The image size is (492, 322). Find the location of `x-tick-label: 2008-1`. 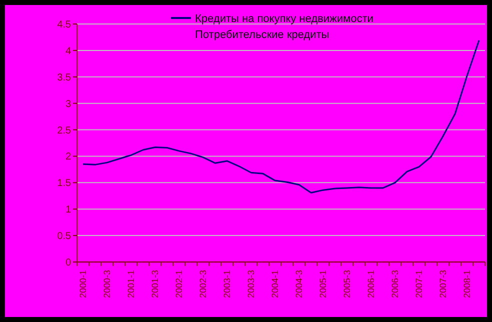

x-tick-label: 2008-1 is located at coordinates (467, 284).